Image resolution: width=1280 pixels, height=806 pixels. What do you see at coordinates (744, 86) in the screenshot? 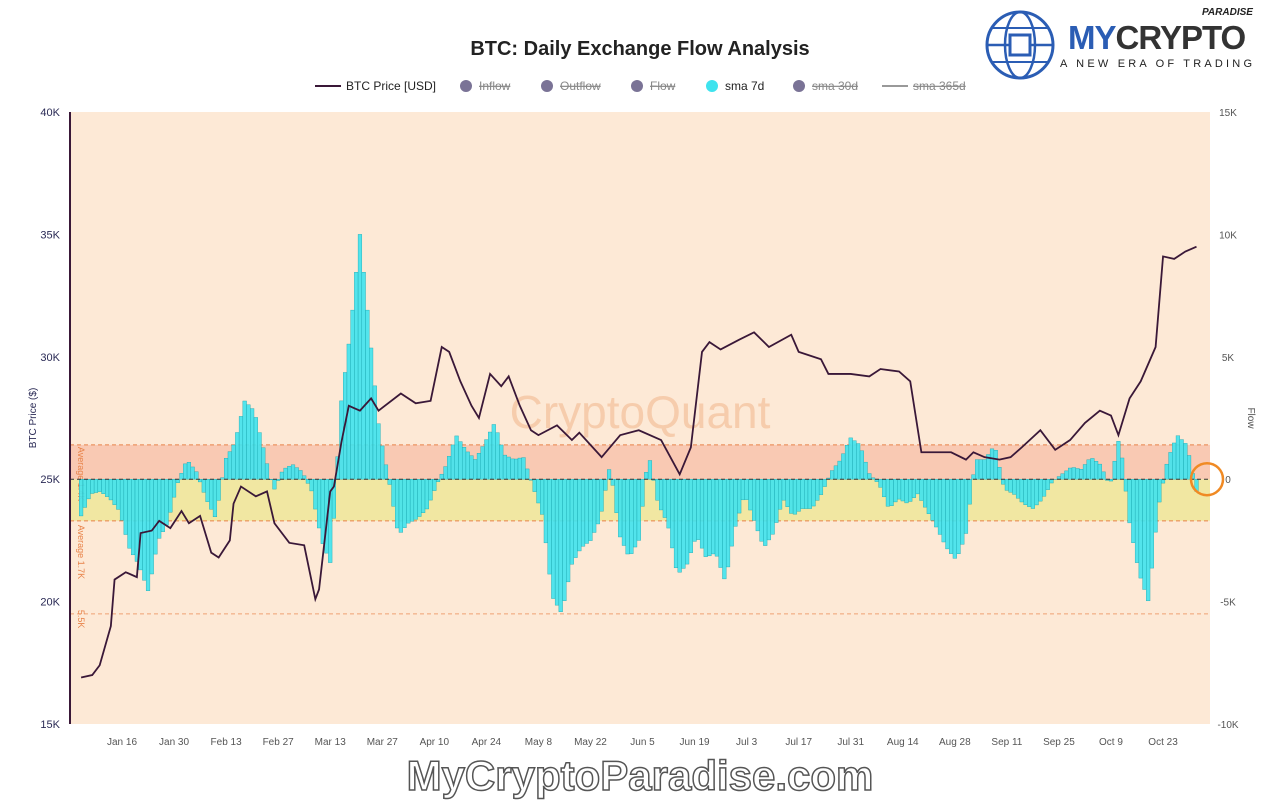
I see `legend-item: sma 7d` at bounding box center [744, 86].